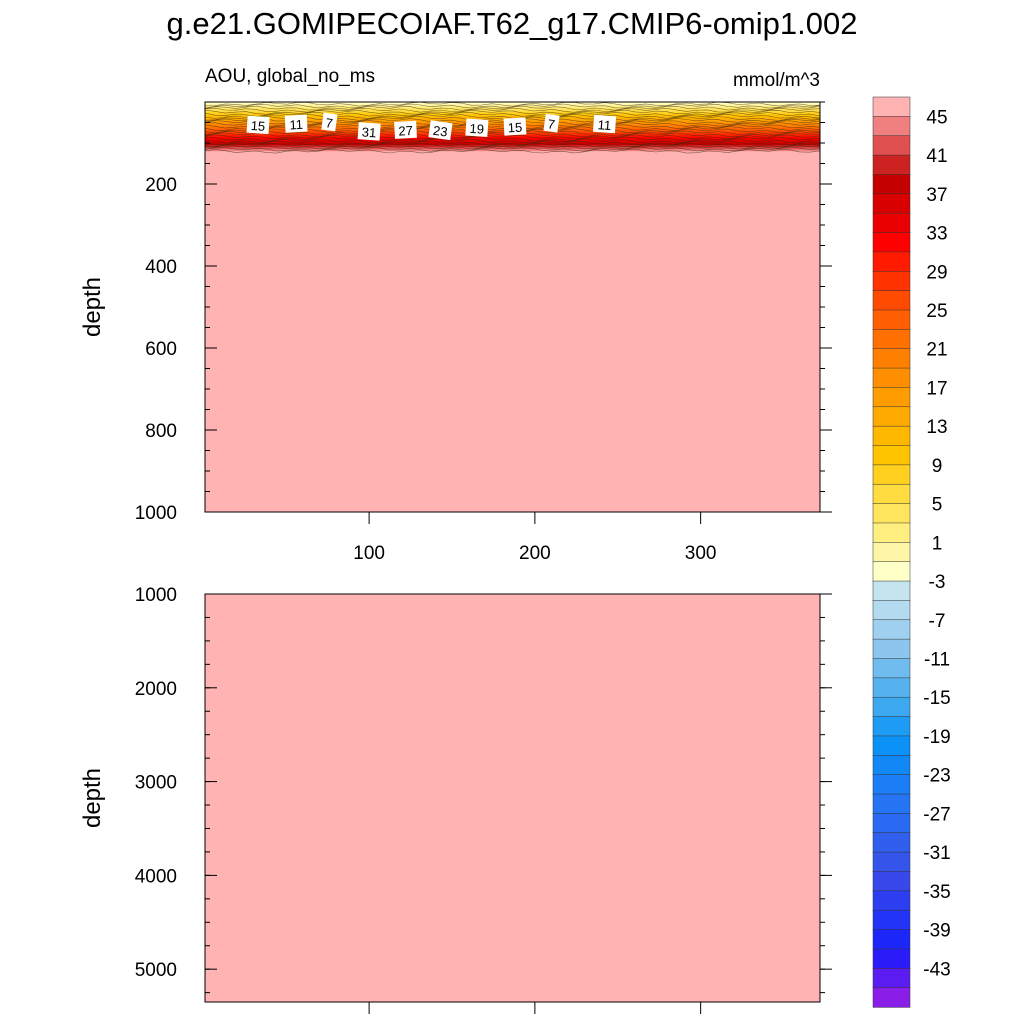  Describe the element at coordinates (535, 553) in the screenshot. I see `x-tick-label: 200` at that location.